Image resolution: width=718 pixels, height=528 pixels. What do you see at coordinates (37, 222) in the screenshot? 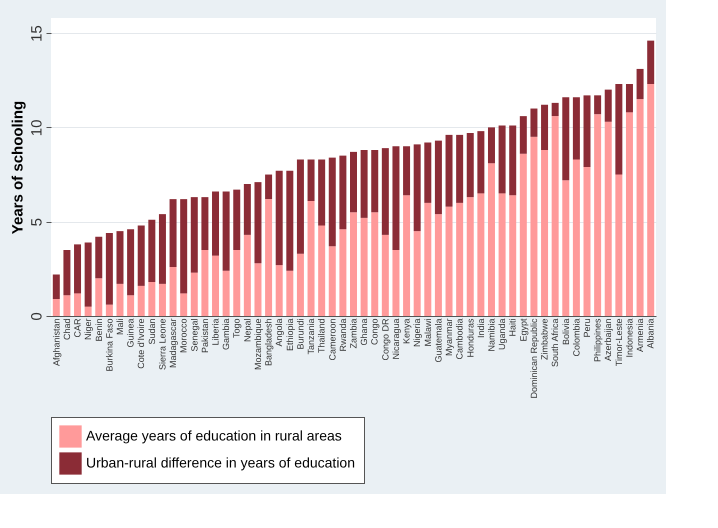
I see `y-tick-label: 5` at bounding box center [37, 222].